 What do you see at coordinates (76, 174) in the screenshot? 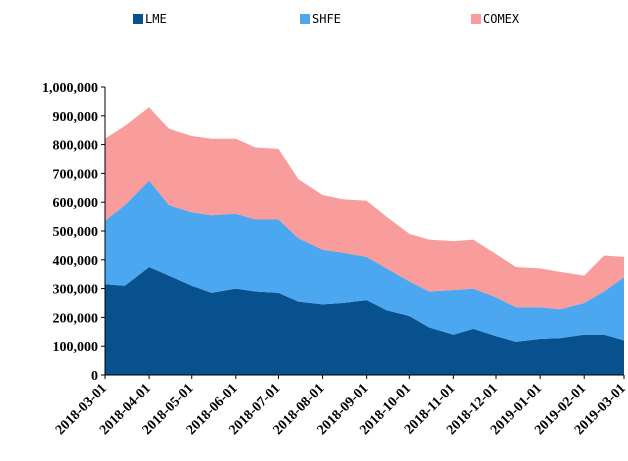
I see `y-tick-label: 700,000` at bounding box center [76, 174].